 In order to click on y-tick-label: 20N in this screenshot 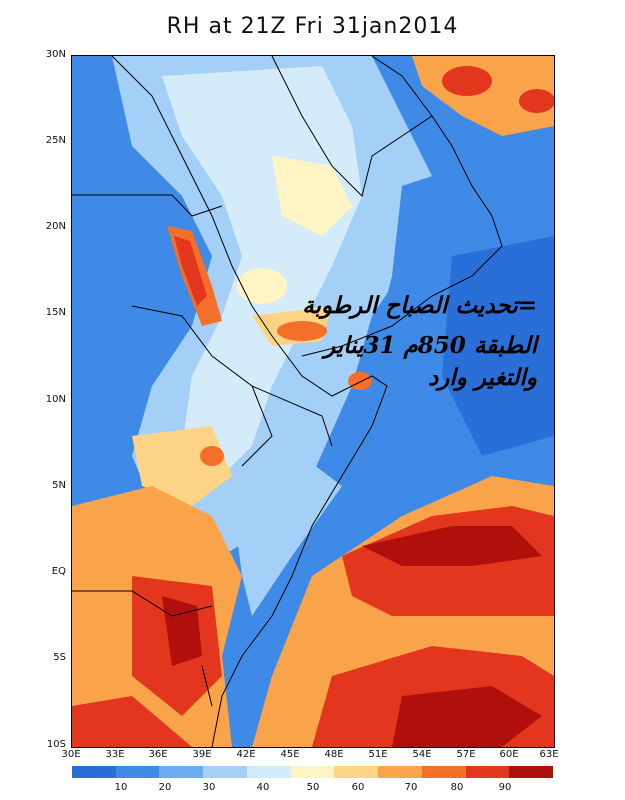, I will do `click(55, 226)`.